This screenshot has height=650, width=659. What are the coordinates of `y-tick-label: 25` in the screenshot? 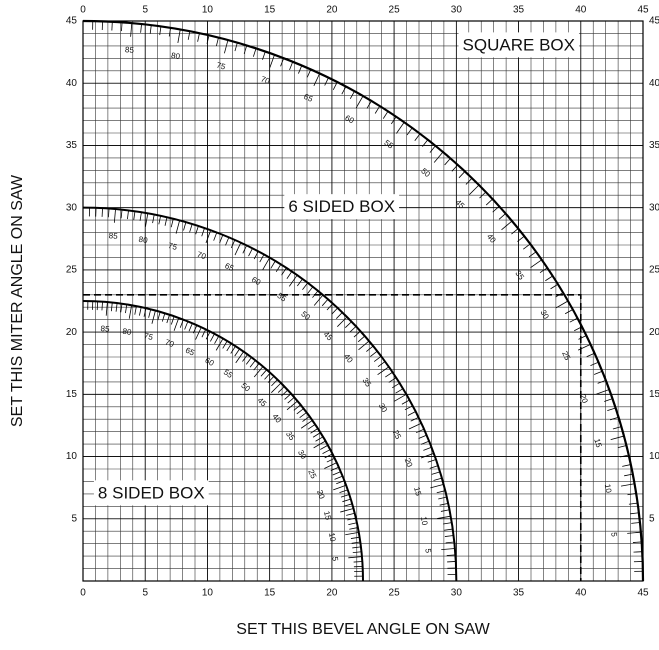 It's located at (72, 270).